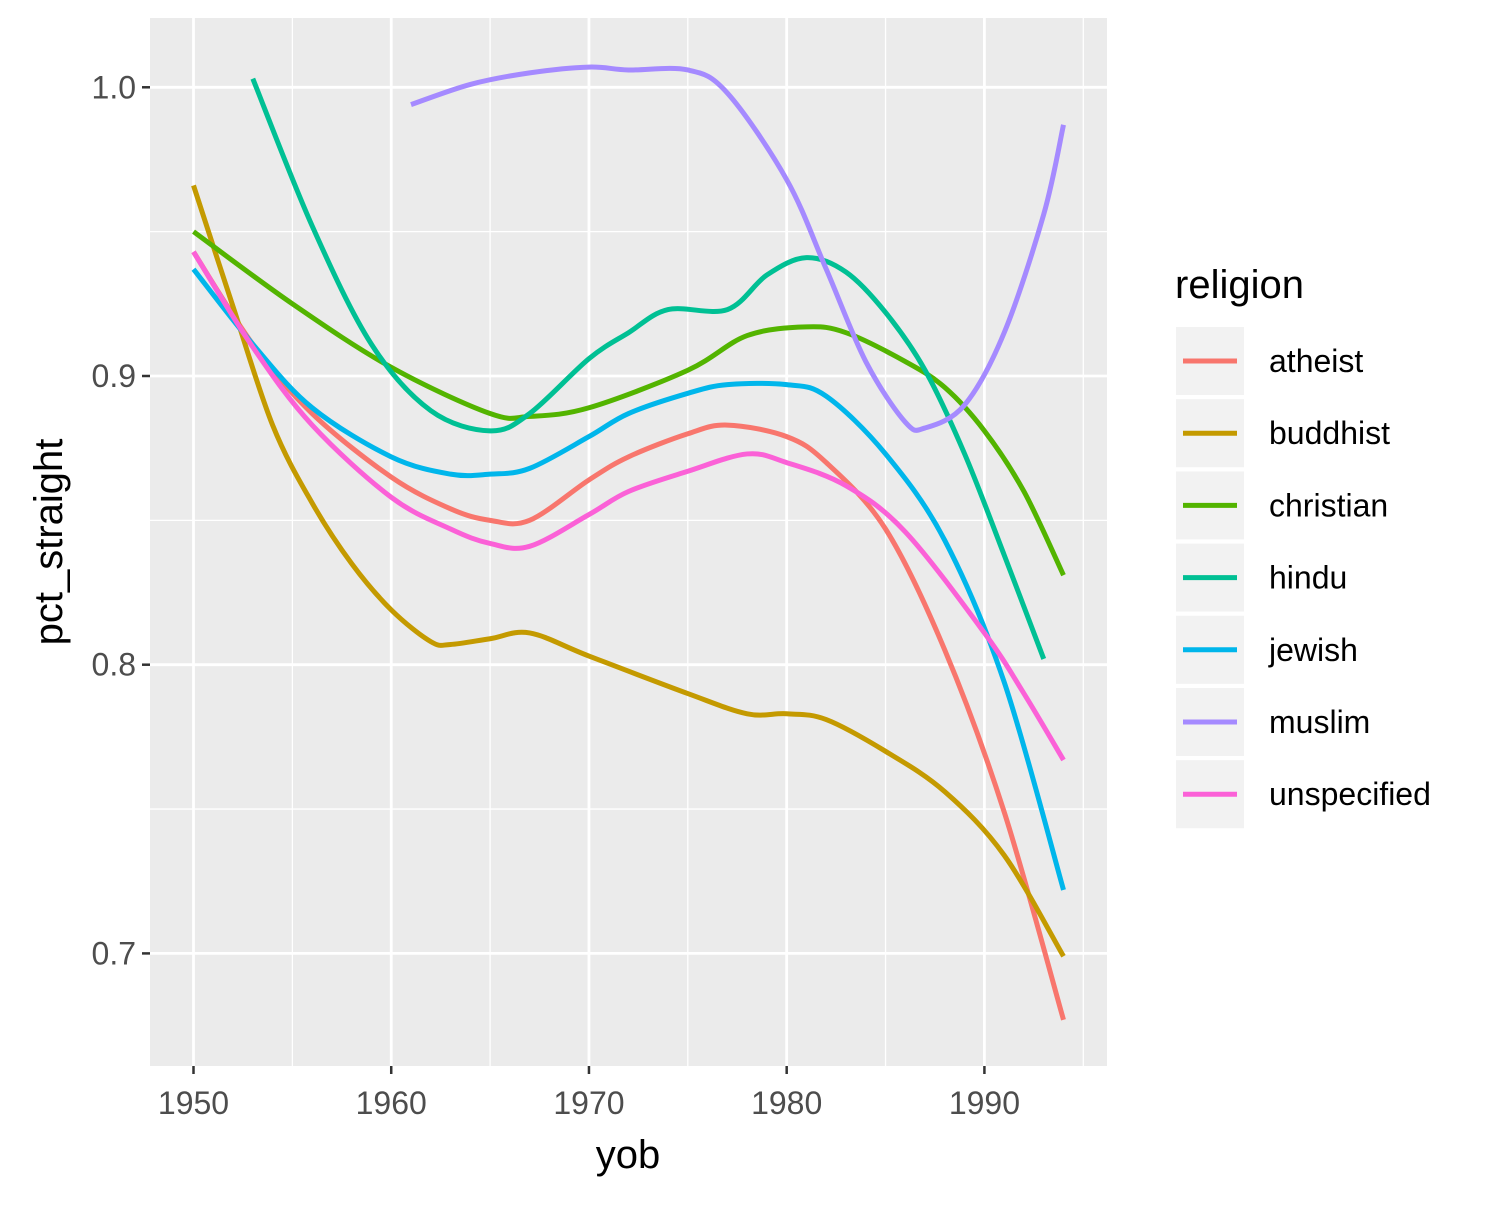  What do you see at coordinates (391, 1103) in the screenshot?
I see `x-tick-label: 1960` at bounding box center [391, 1103].